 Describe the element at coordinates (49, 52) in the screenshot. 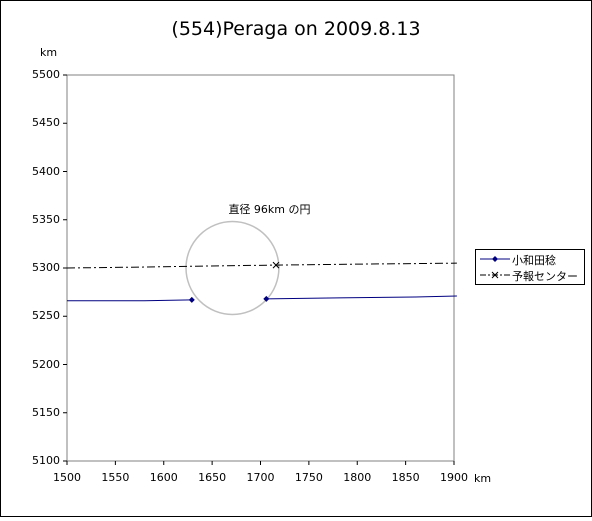

I see `y-axis-unit: km` at that location.